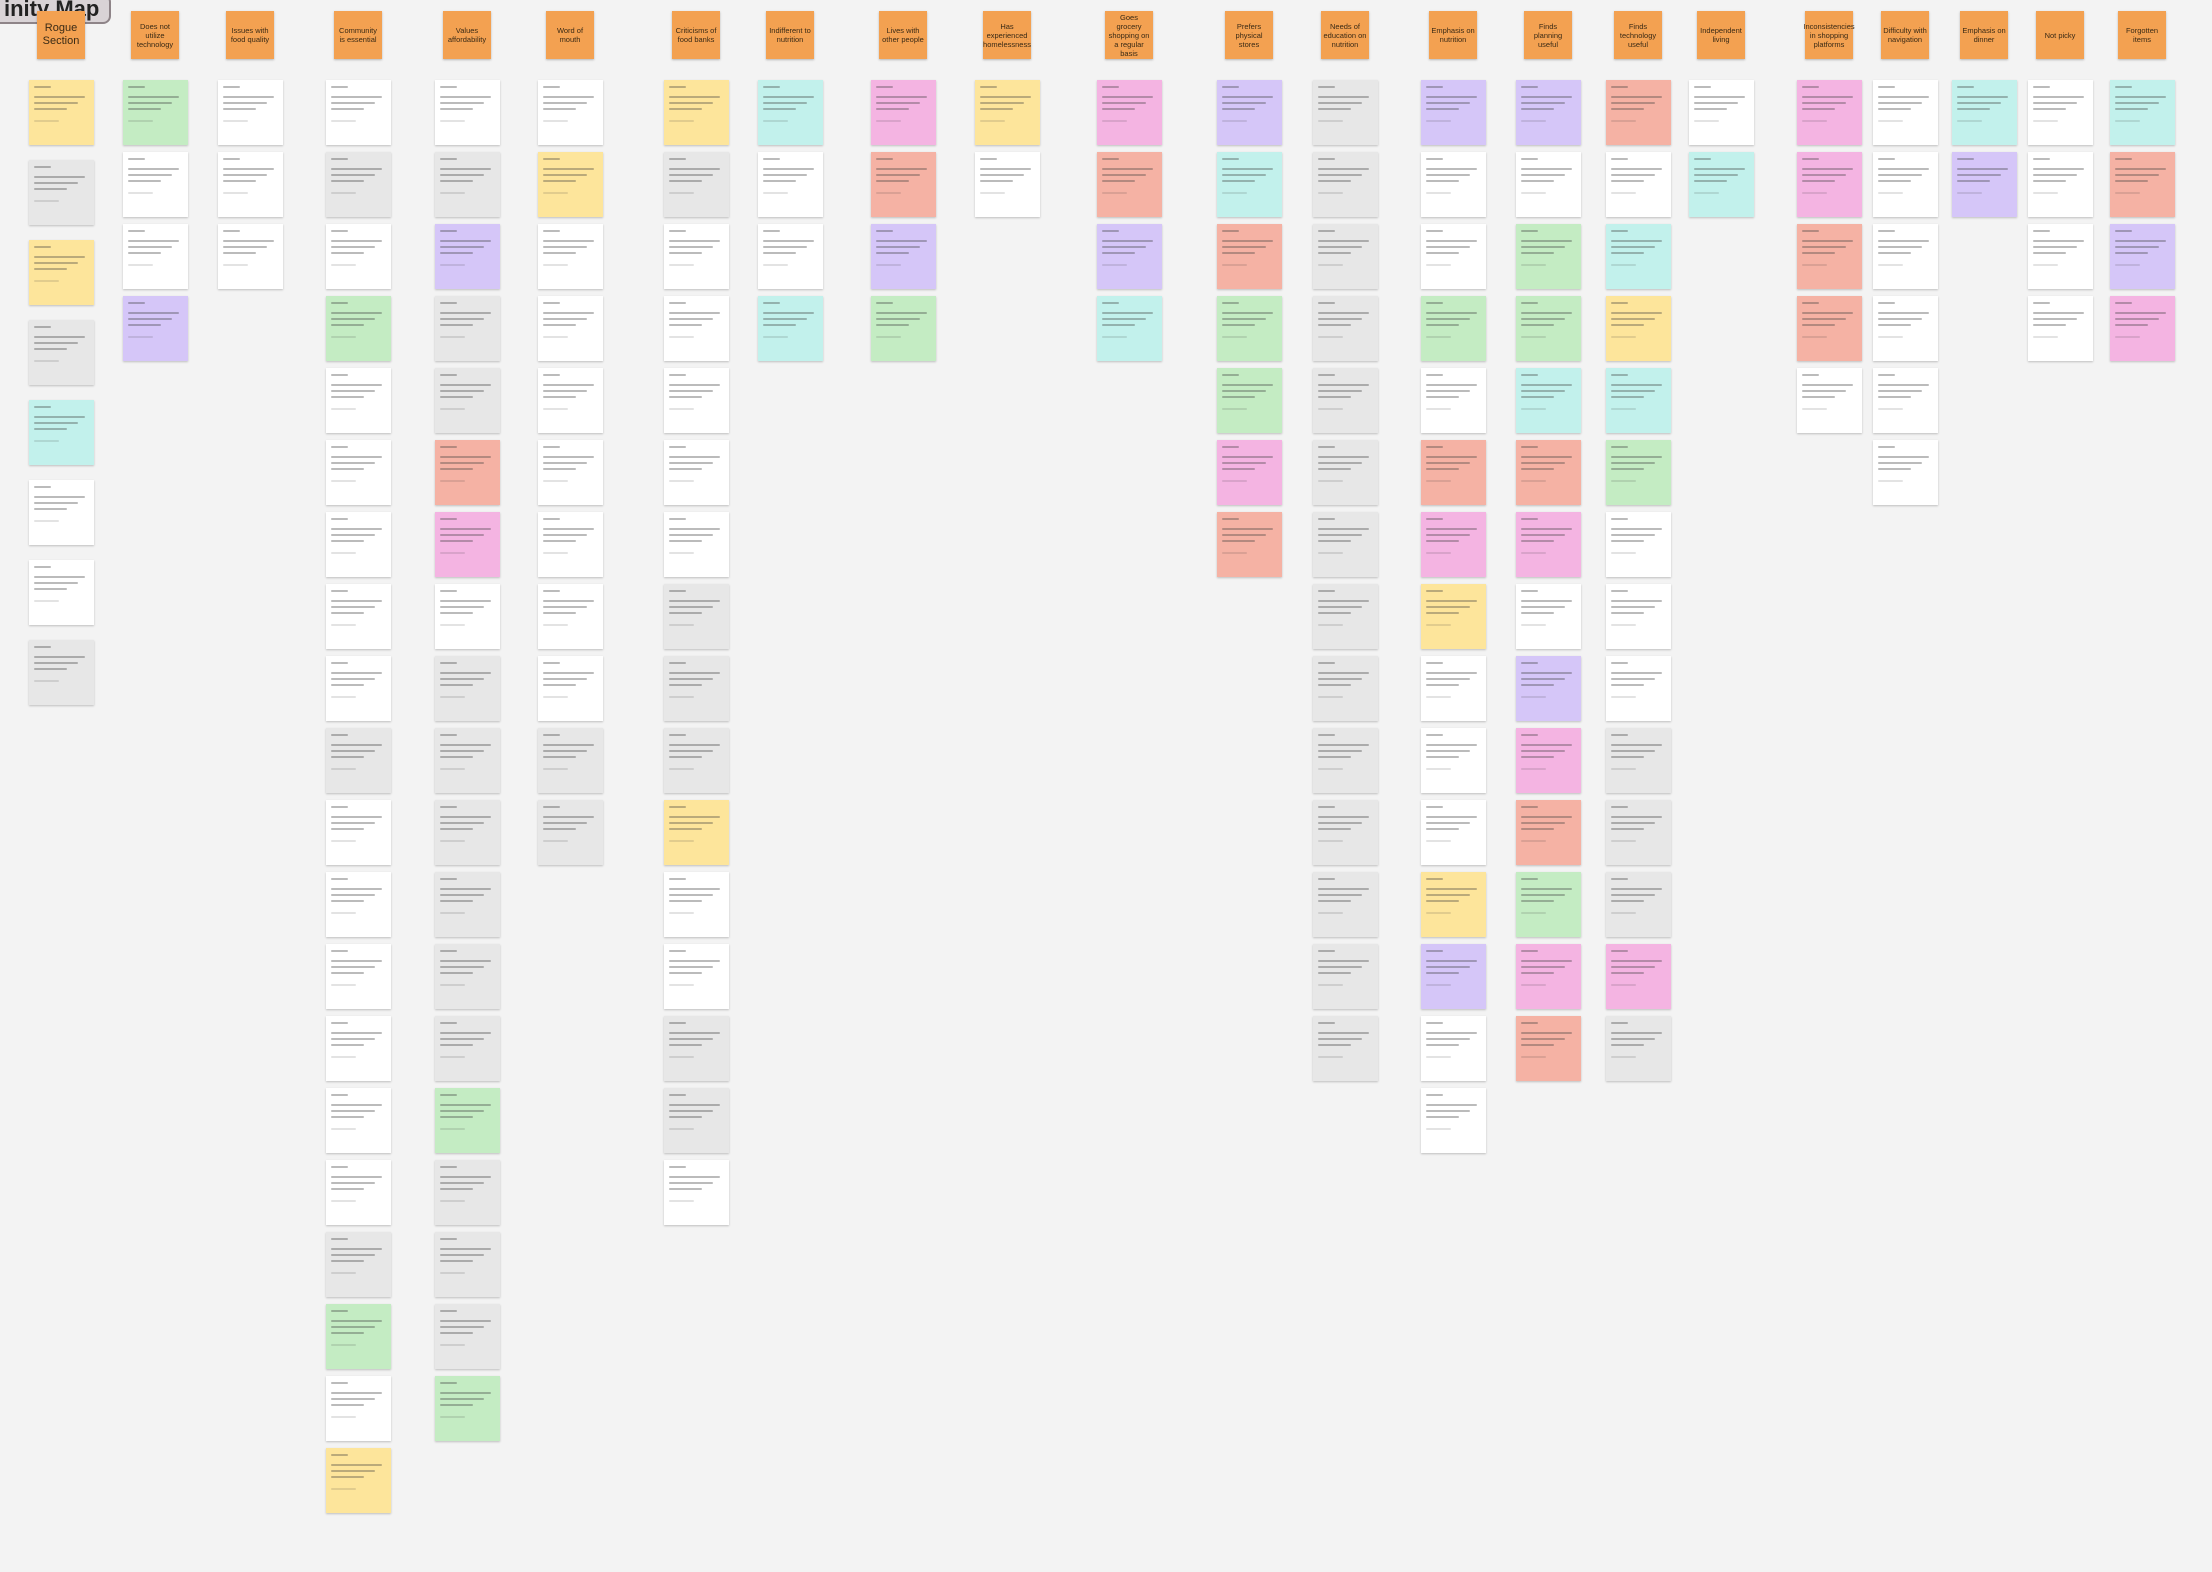 The image size is (2212, 1572). Describe the element at coordinates (2142, 35) in the screenshot. I see `column-header: Forgotten items` at that location.